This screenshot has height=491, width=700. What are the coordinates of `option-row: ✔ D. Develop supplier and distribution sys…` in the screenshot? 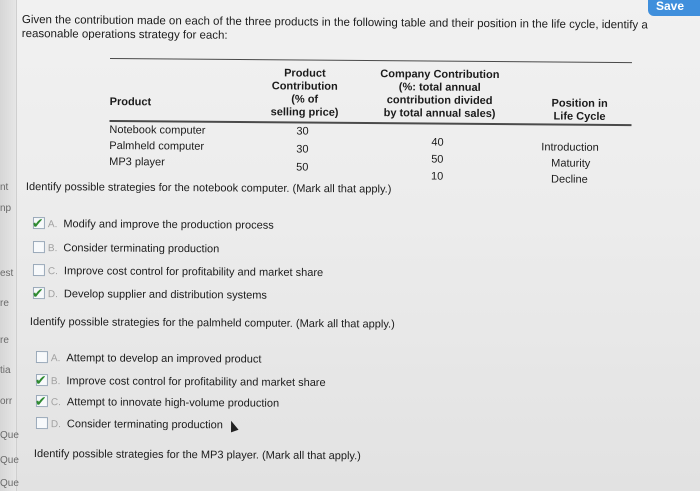 It's located at (149, 293).